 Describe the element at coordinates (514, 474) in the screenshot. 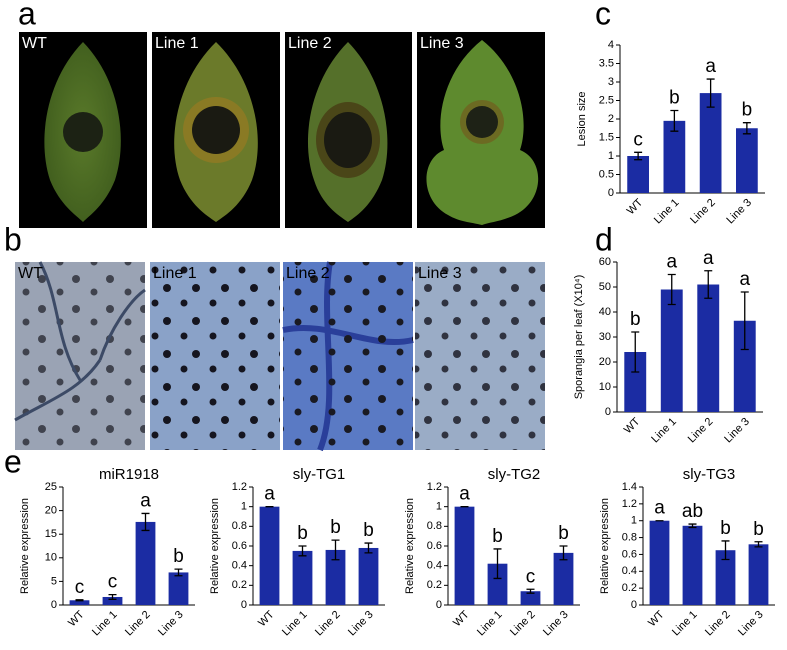

I see `chart-title: sly-TG2` at that location.